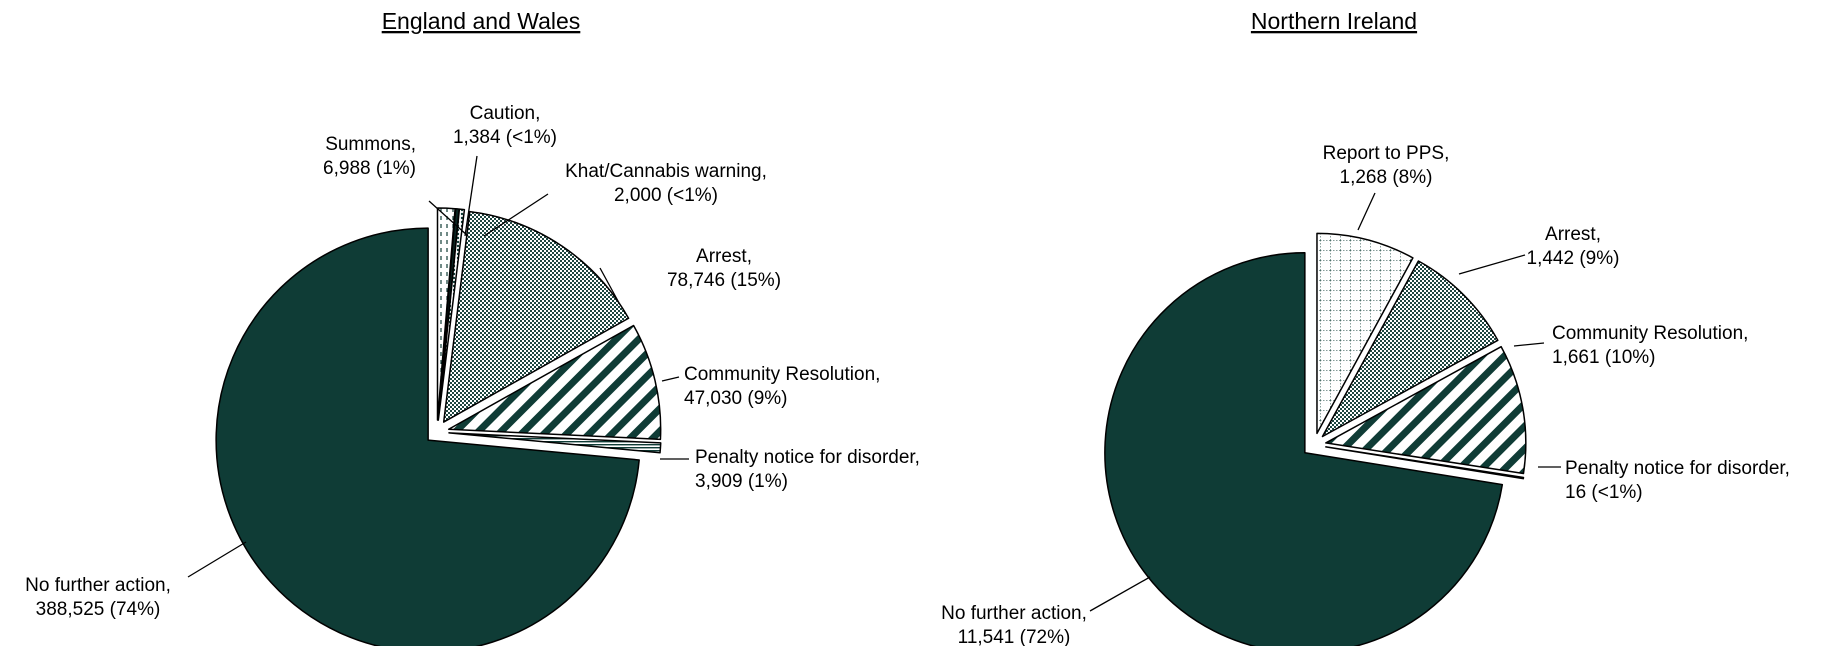 The image size is (1840, 646). Describe the element at coordinates (505, 113) in the screenshot. I see `slice-label-name: Caution,` at that location.